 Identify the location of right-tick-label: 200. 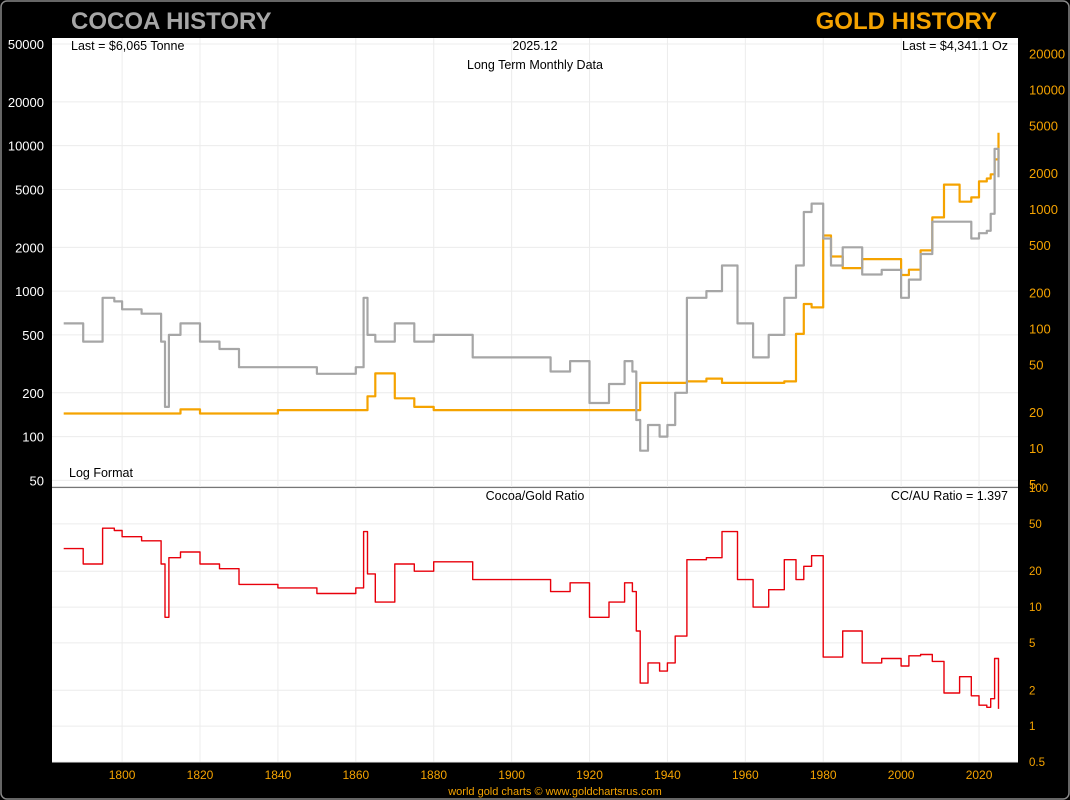
(1040, 292).